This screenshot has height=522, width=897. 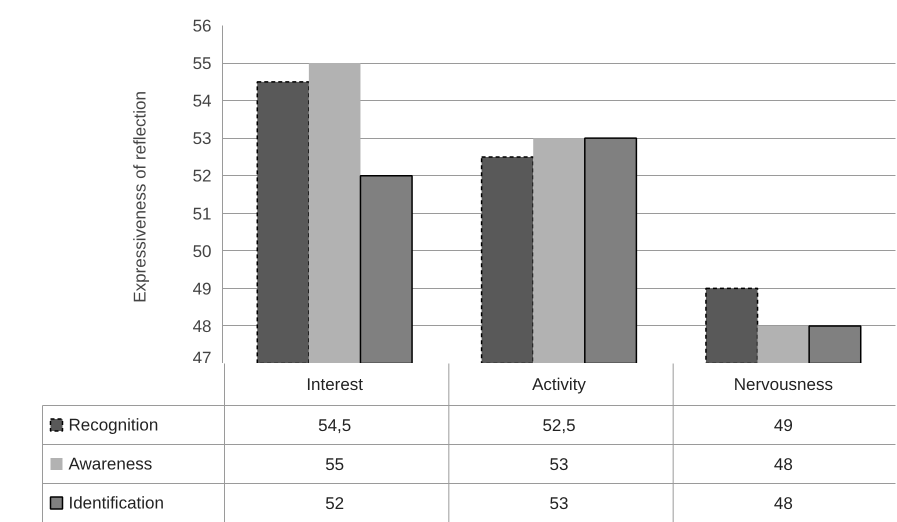 What do you see at coordinates (202, 176) in the screenshot?
I see `y-tick-label: 52` at bounding box center [202, 176].